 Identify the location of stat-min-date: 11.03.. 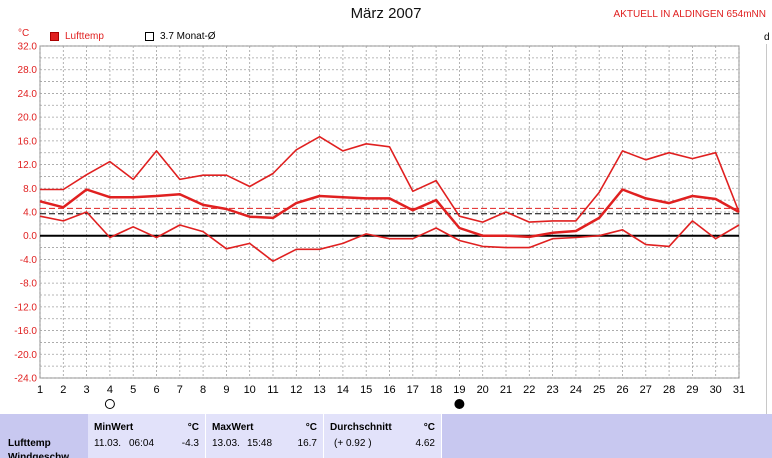
(108, 443).